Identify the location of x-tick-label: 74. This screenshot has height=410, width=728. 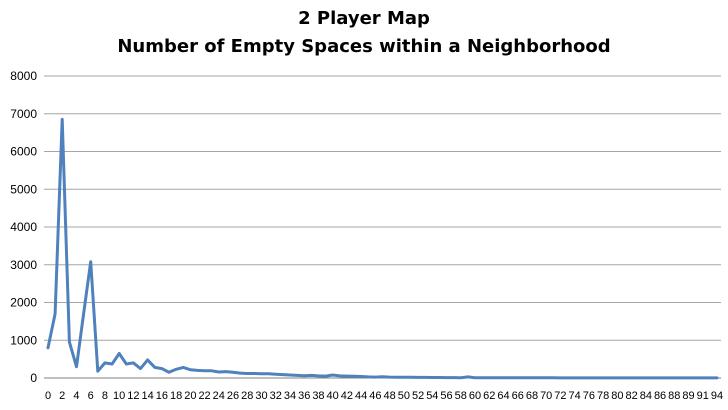
(575, 396).